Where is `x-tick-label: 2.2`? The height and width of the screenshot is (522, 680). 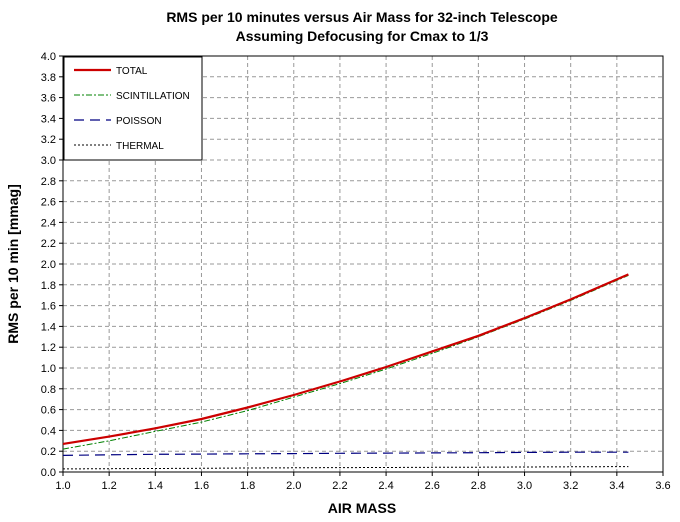
x-tick-label: 2.2 is located at coordinates (339, 486).